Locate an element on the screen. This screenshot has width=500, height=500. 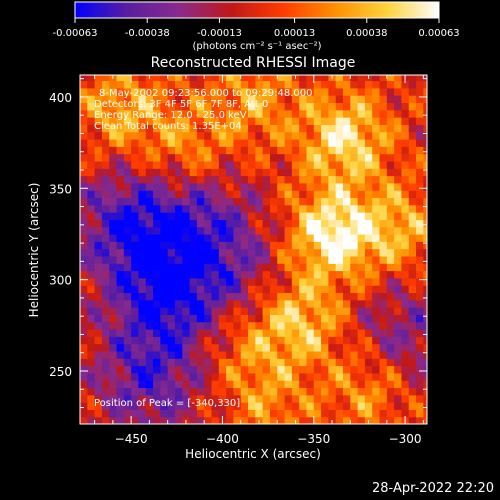
info-line-4: Clean Total counts: 1.35E+04 is located at coordinates (168, 126).